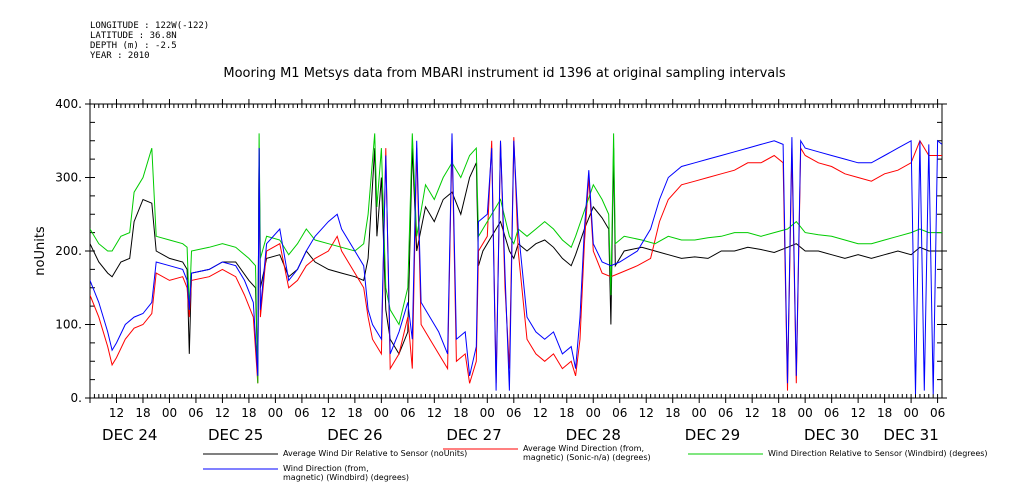  Describe the element at coordinates (133, 46) in the screenshot. I see `depth-text: DEPTH (m) : -2.5` at that location.